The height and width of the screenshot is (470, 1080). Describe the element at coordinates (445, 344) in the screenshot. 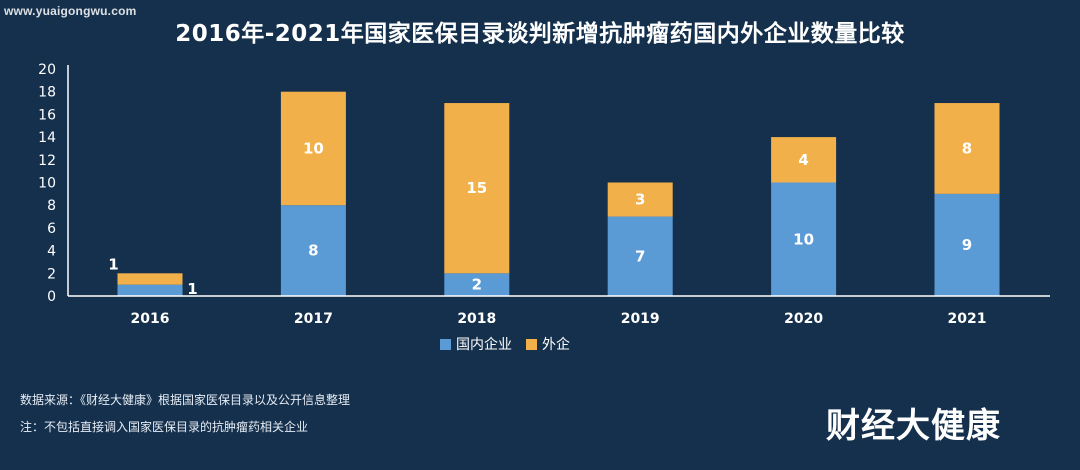

I see `legend-swatch-domestic` at that location.